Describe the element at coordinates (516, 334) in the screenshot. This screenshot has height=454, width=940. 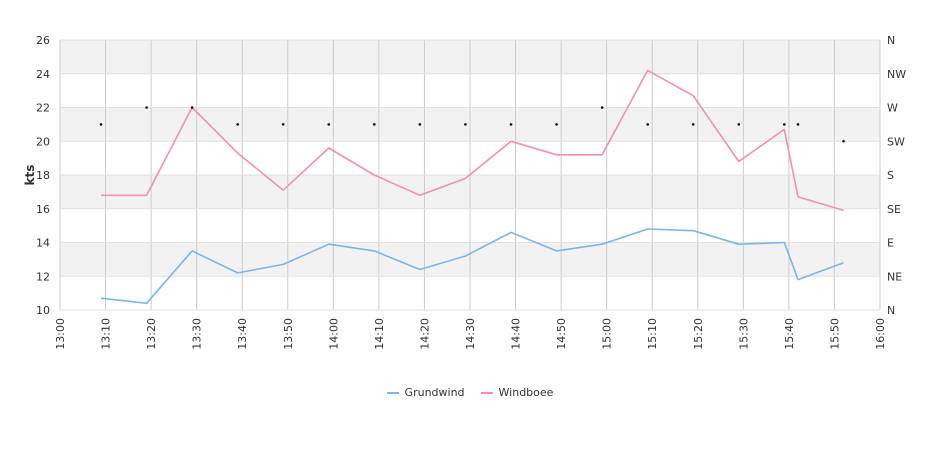
I see `x-tick-label: 14:40` at that location.